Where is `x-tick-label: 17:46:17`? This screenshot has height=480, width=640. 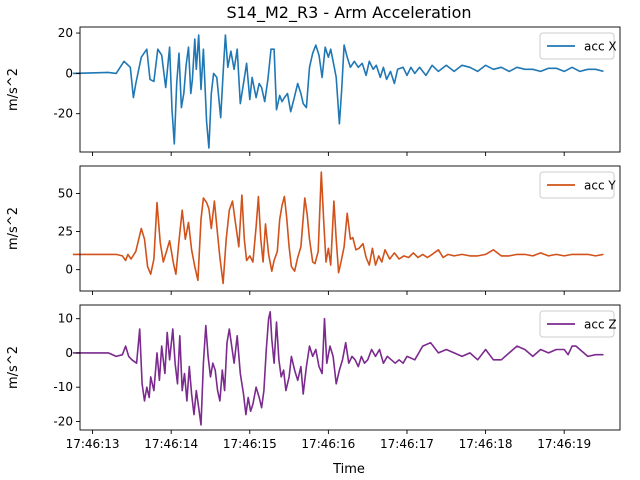
x-tick-label: 17:46:17 is located at coordinates (407, 444).